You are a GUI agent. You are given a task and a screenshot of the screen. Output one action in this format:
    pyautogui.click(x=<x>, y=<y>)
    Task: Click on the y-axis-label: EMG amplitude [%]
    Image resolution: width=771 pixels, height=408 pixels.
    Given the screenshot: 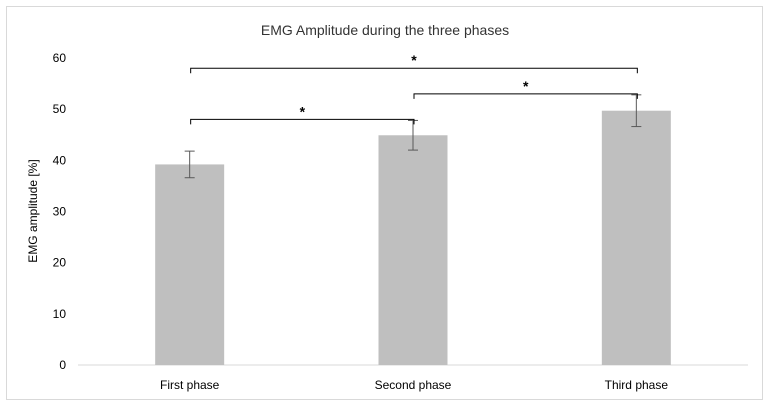 What is the action you would take?
    pyautogui.click(x=33, y=210)
    